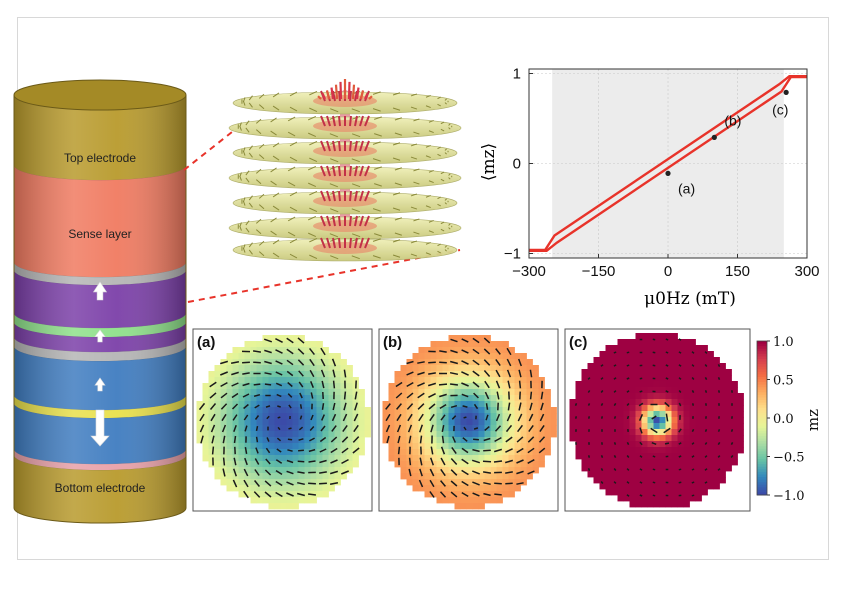  What do you see at coordinates (341, 90) in the screenshot?
I see `top-core-spike` at bounding box center [341, 90].